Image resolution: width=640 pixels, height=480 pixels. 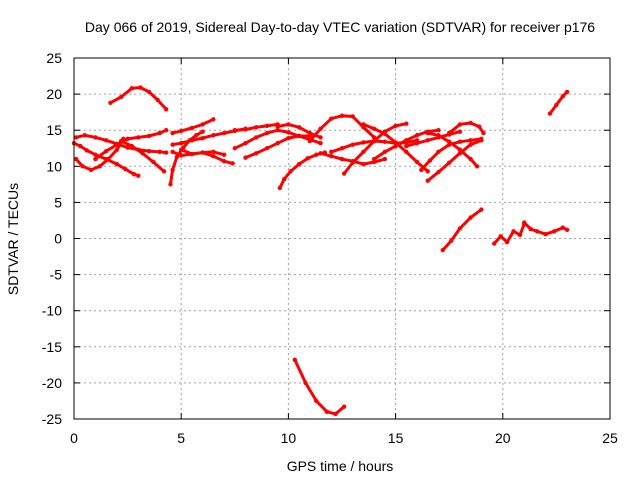 I want to click on y-tick-label: -10, so click(x=52, y=311).